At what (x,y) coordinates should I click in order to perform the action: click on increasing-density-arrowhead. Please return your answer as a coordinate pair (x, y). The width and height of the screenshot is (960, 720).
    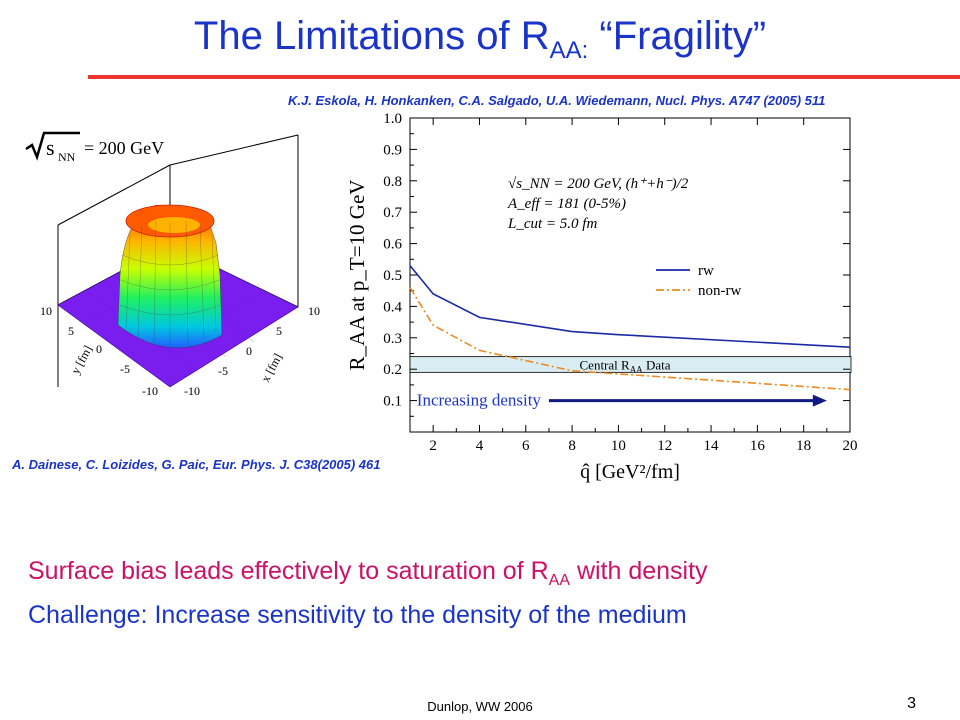
    Looking at the image, I should click on (819, 400).